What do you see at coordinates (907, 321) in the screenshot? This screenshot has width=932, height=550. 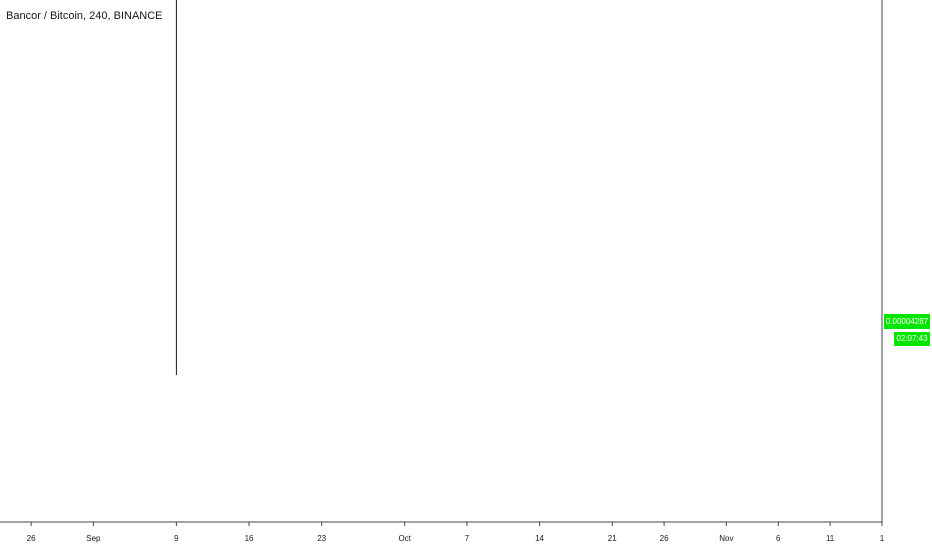 I see `current-price-label: 0.00004287` at bounding box center [907, 321].